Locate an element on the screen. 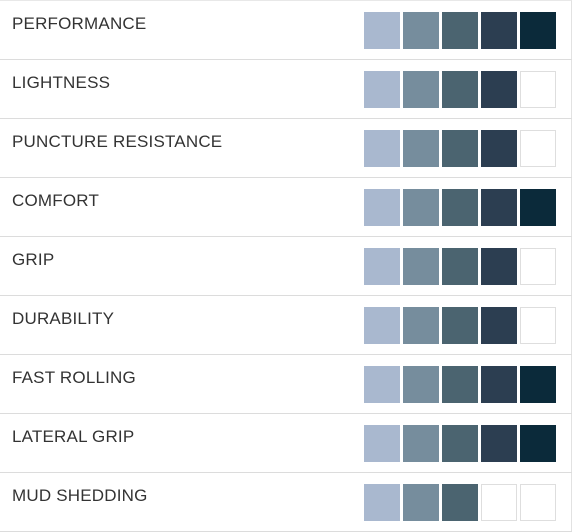  row-label: PUNCTURE RESISTANCE is located at coordinates (117, 141).